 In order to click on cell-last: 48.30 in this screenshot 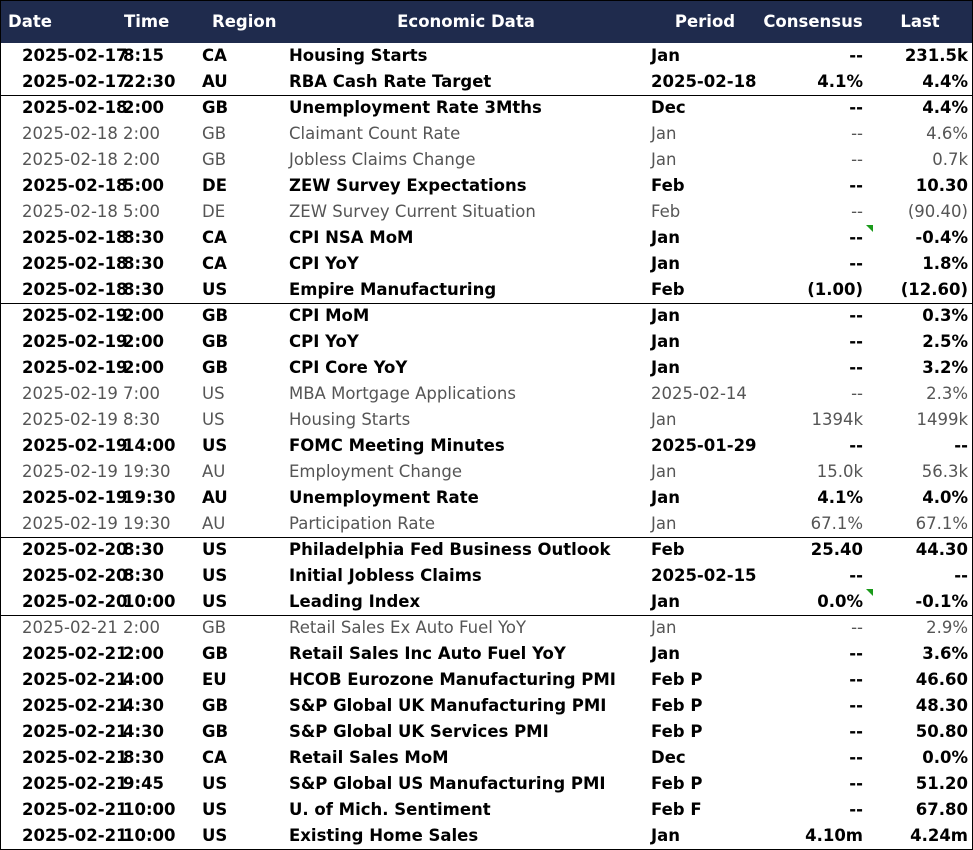, I will do `click(941, 705)`.